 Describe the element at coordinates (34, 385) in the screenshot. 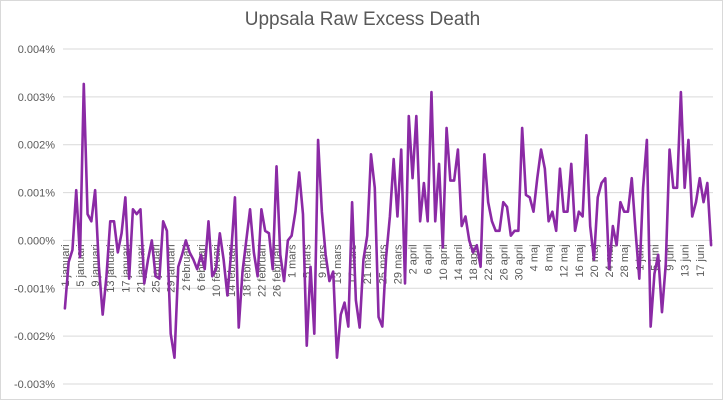

I see `y-tick-label: -0.003%` at that location.